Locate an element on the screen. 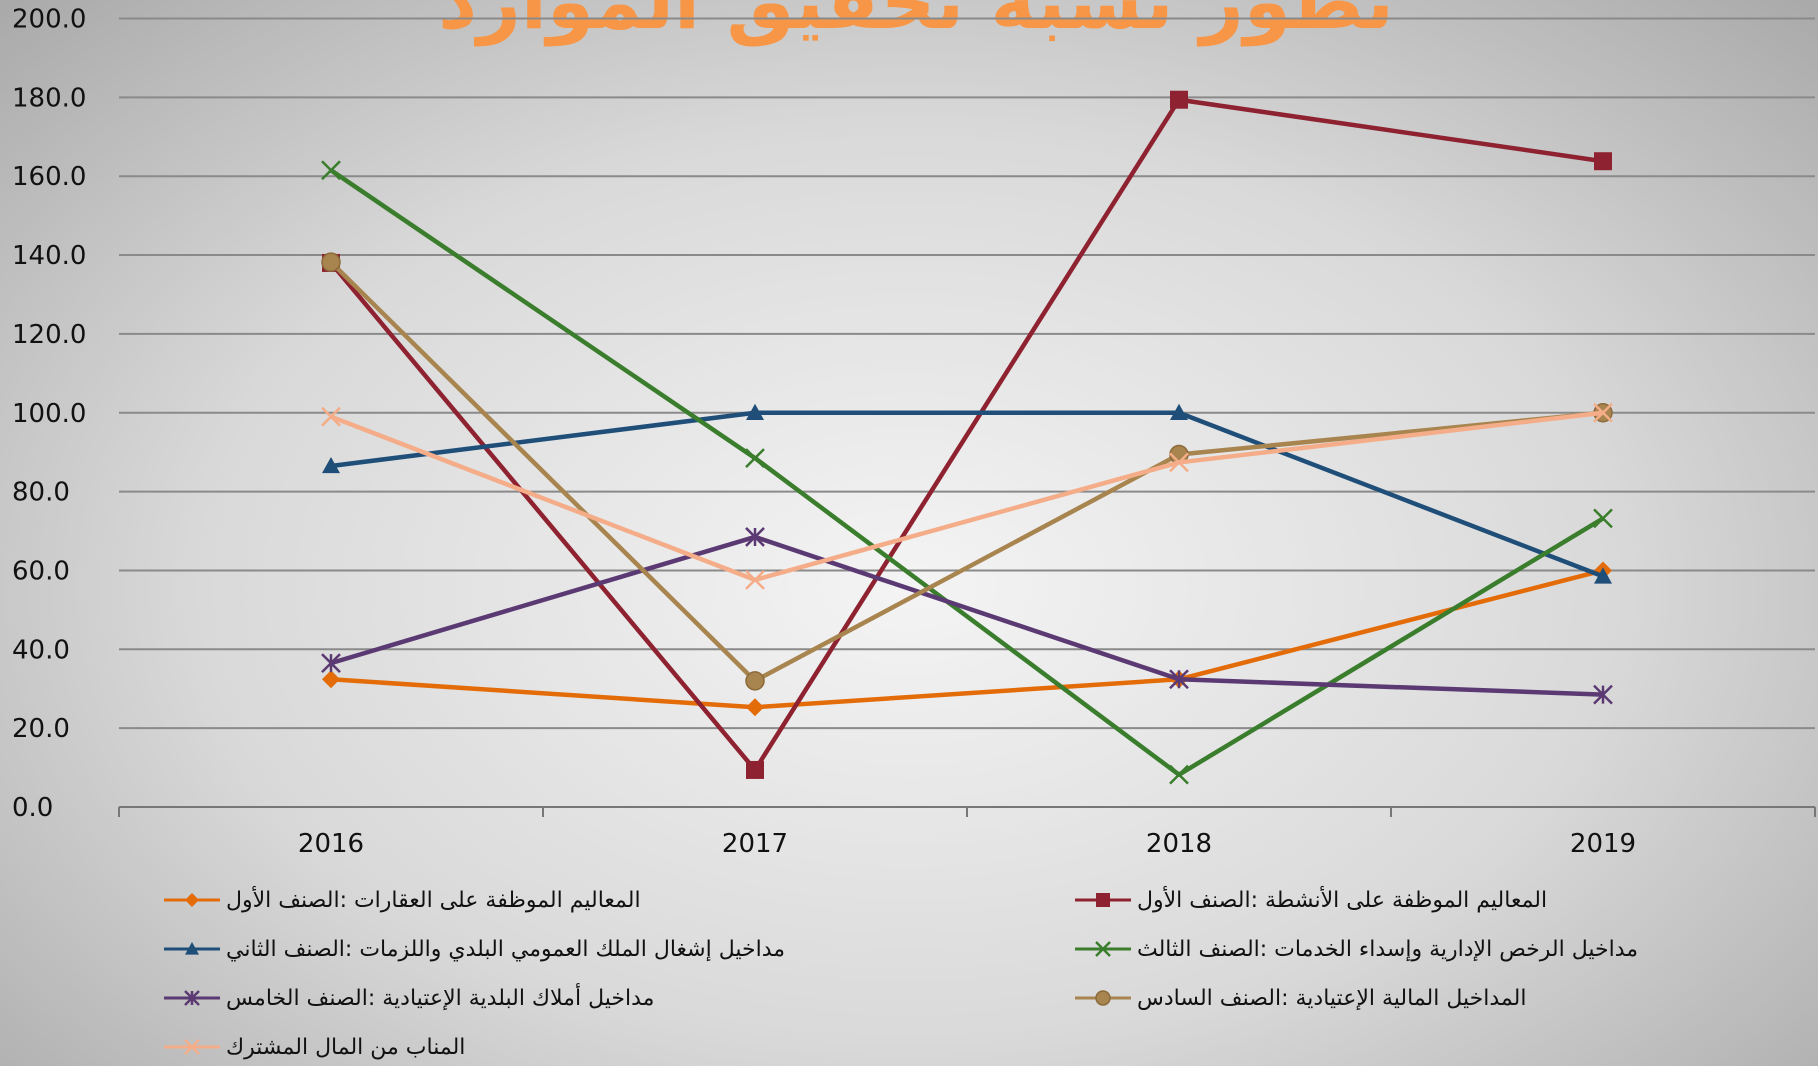  y-tick-label: 80.0 is located at coordinates (41, 493).